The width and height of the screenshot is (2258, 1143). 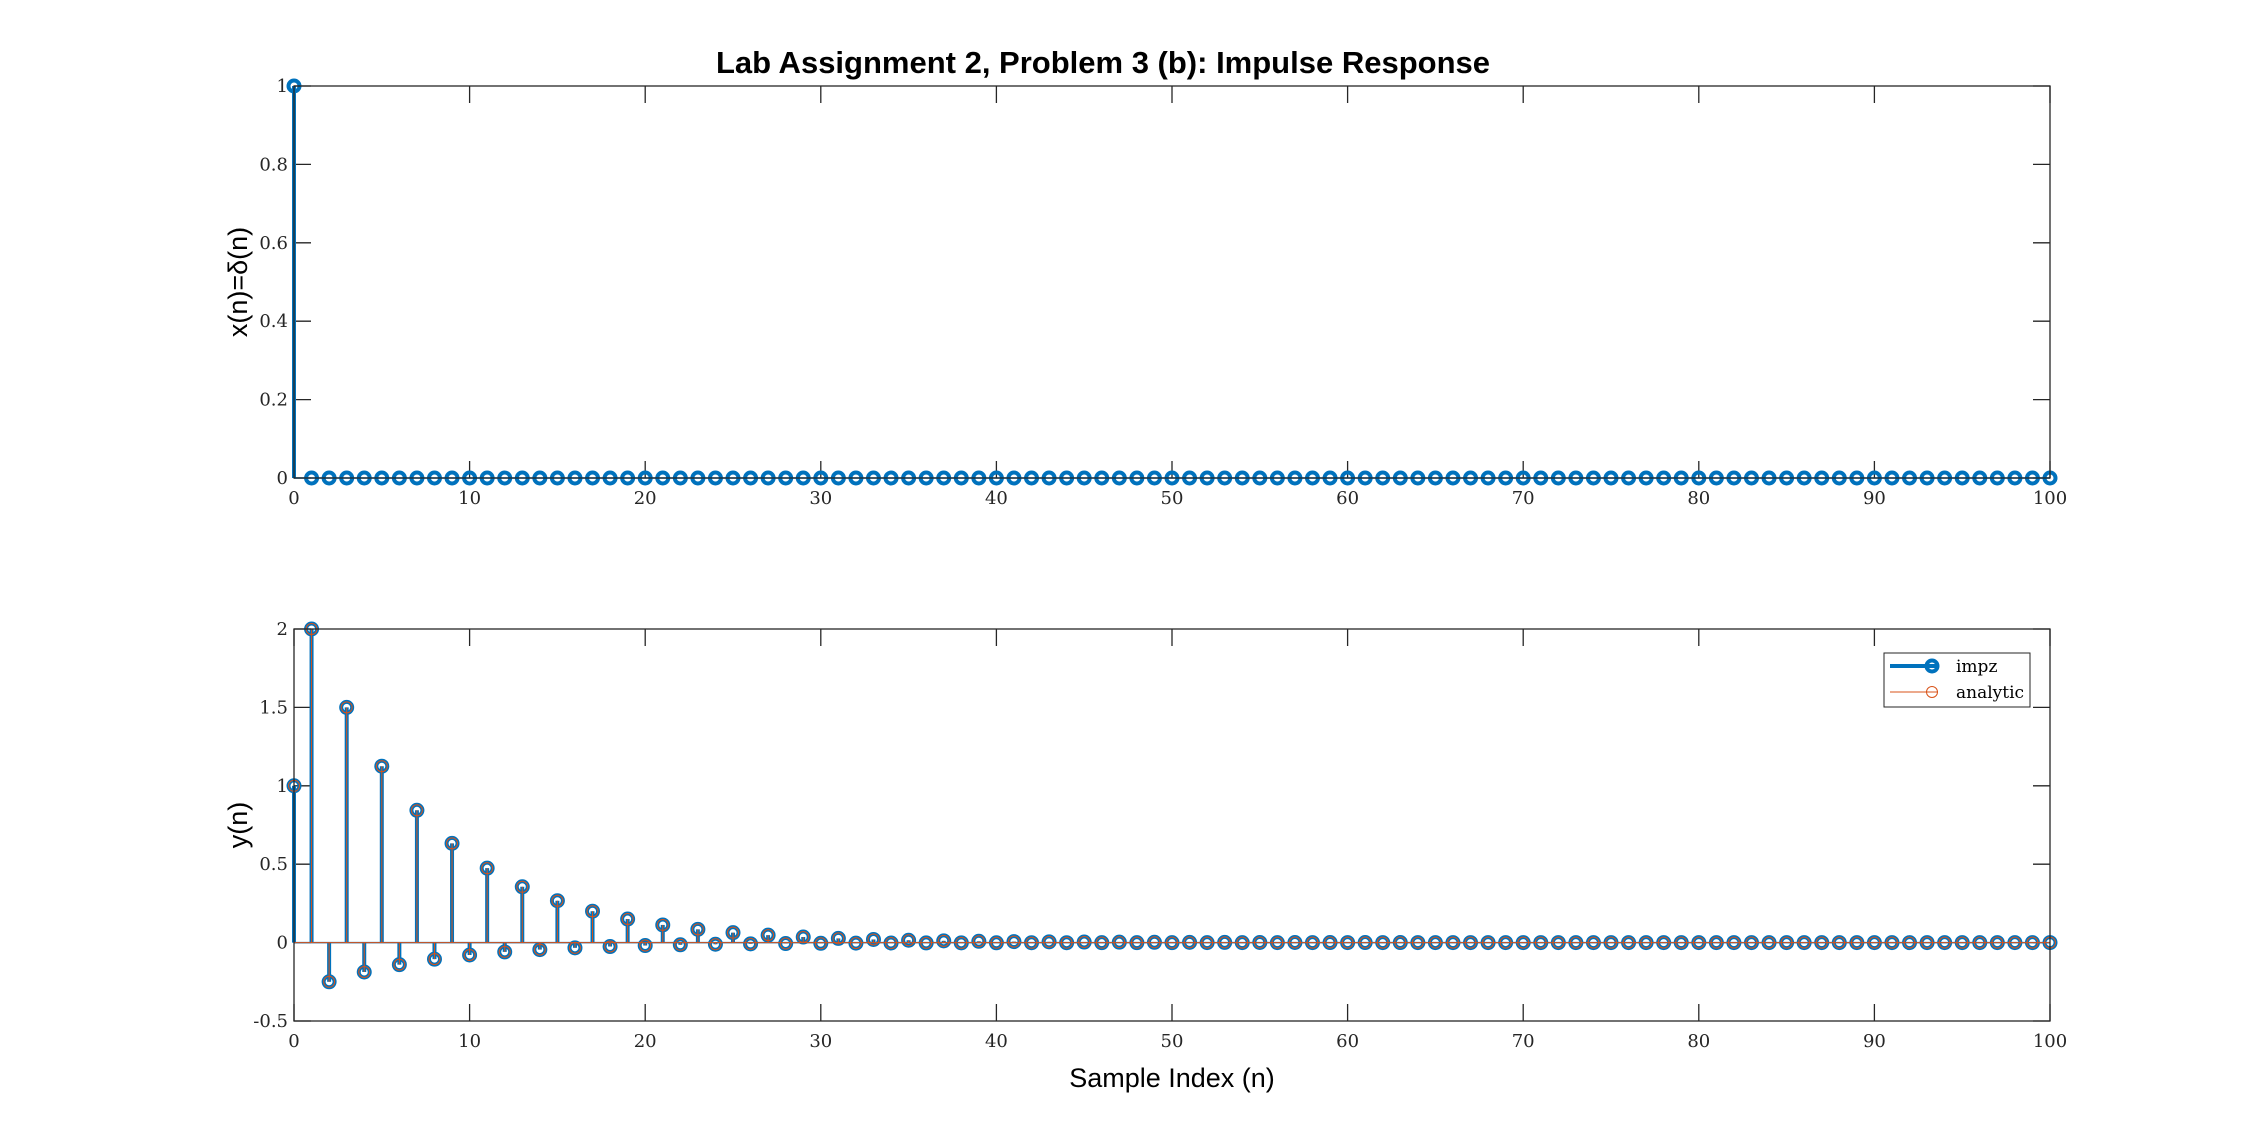 I want to click on legend: impz analytic, so click(x=1957, y=680).